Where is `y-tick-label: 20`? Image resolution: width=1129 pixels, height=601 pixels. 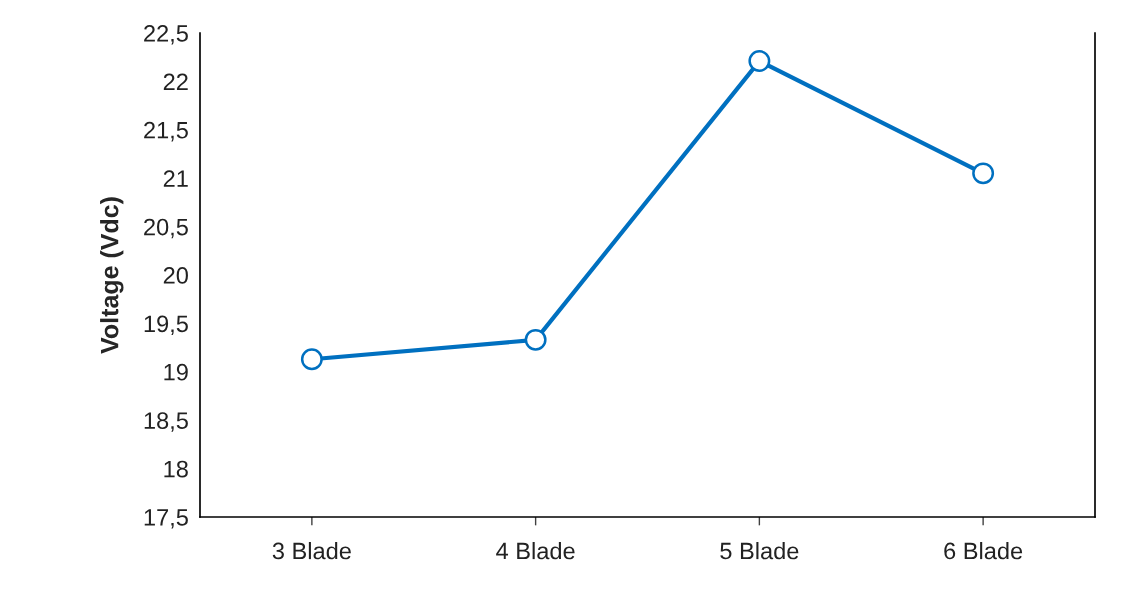
y-tick-label: 20 is located at coordinates (175, 275).